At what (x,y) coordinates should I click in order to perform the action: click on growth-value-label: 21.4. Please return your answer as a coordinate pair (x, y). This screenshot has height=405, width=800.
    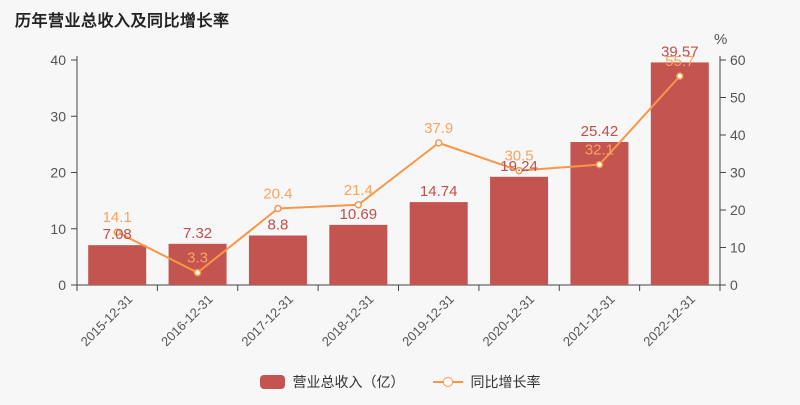
    Looking at the image, I should click on (358, 190).